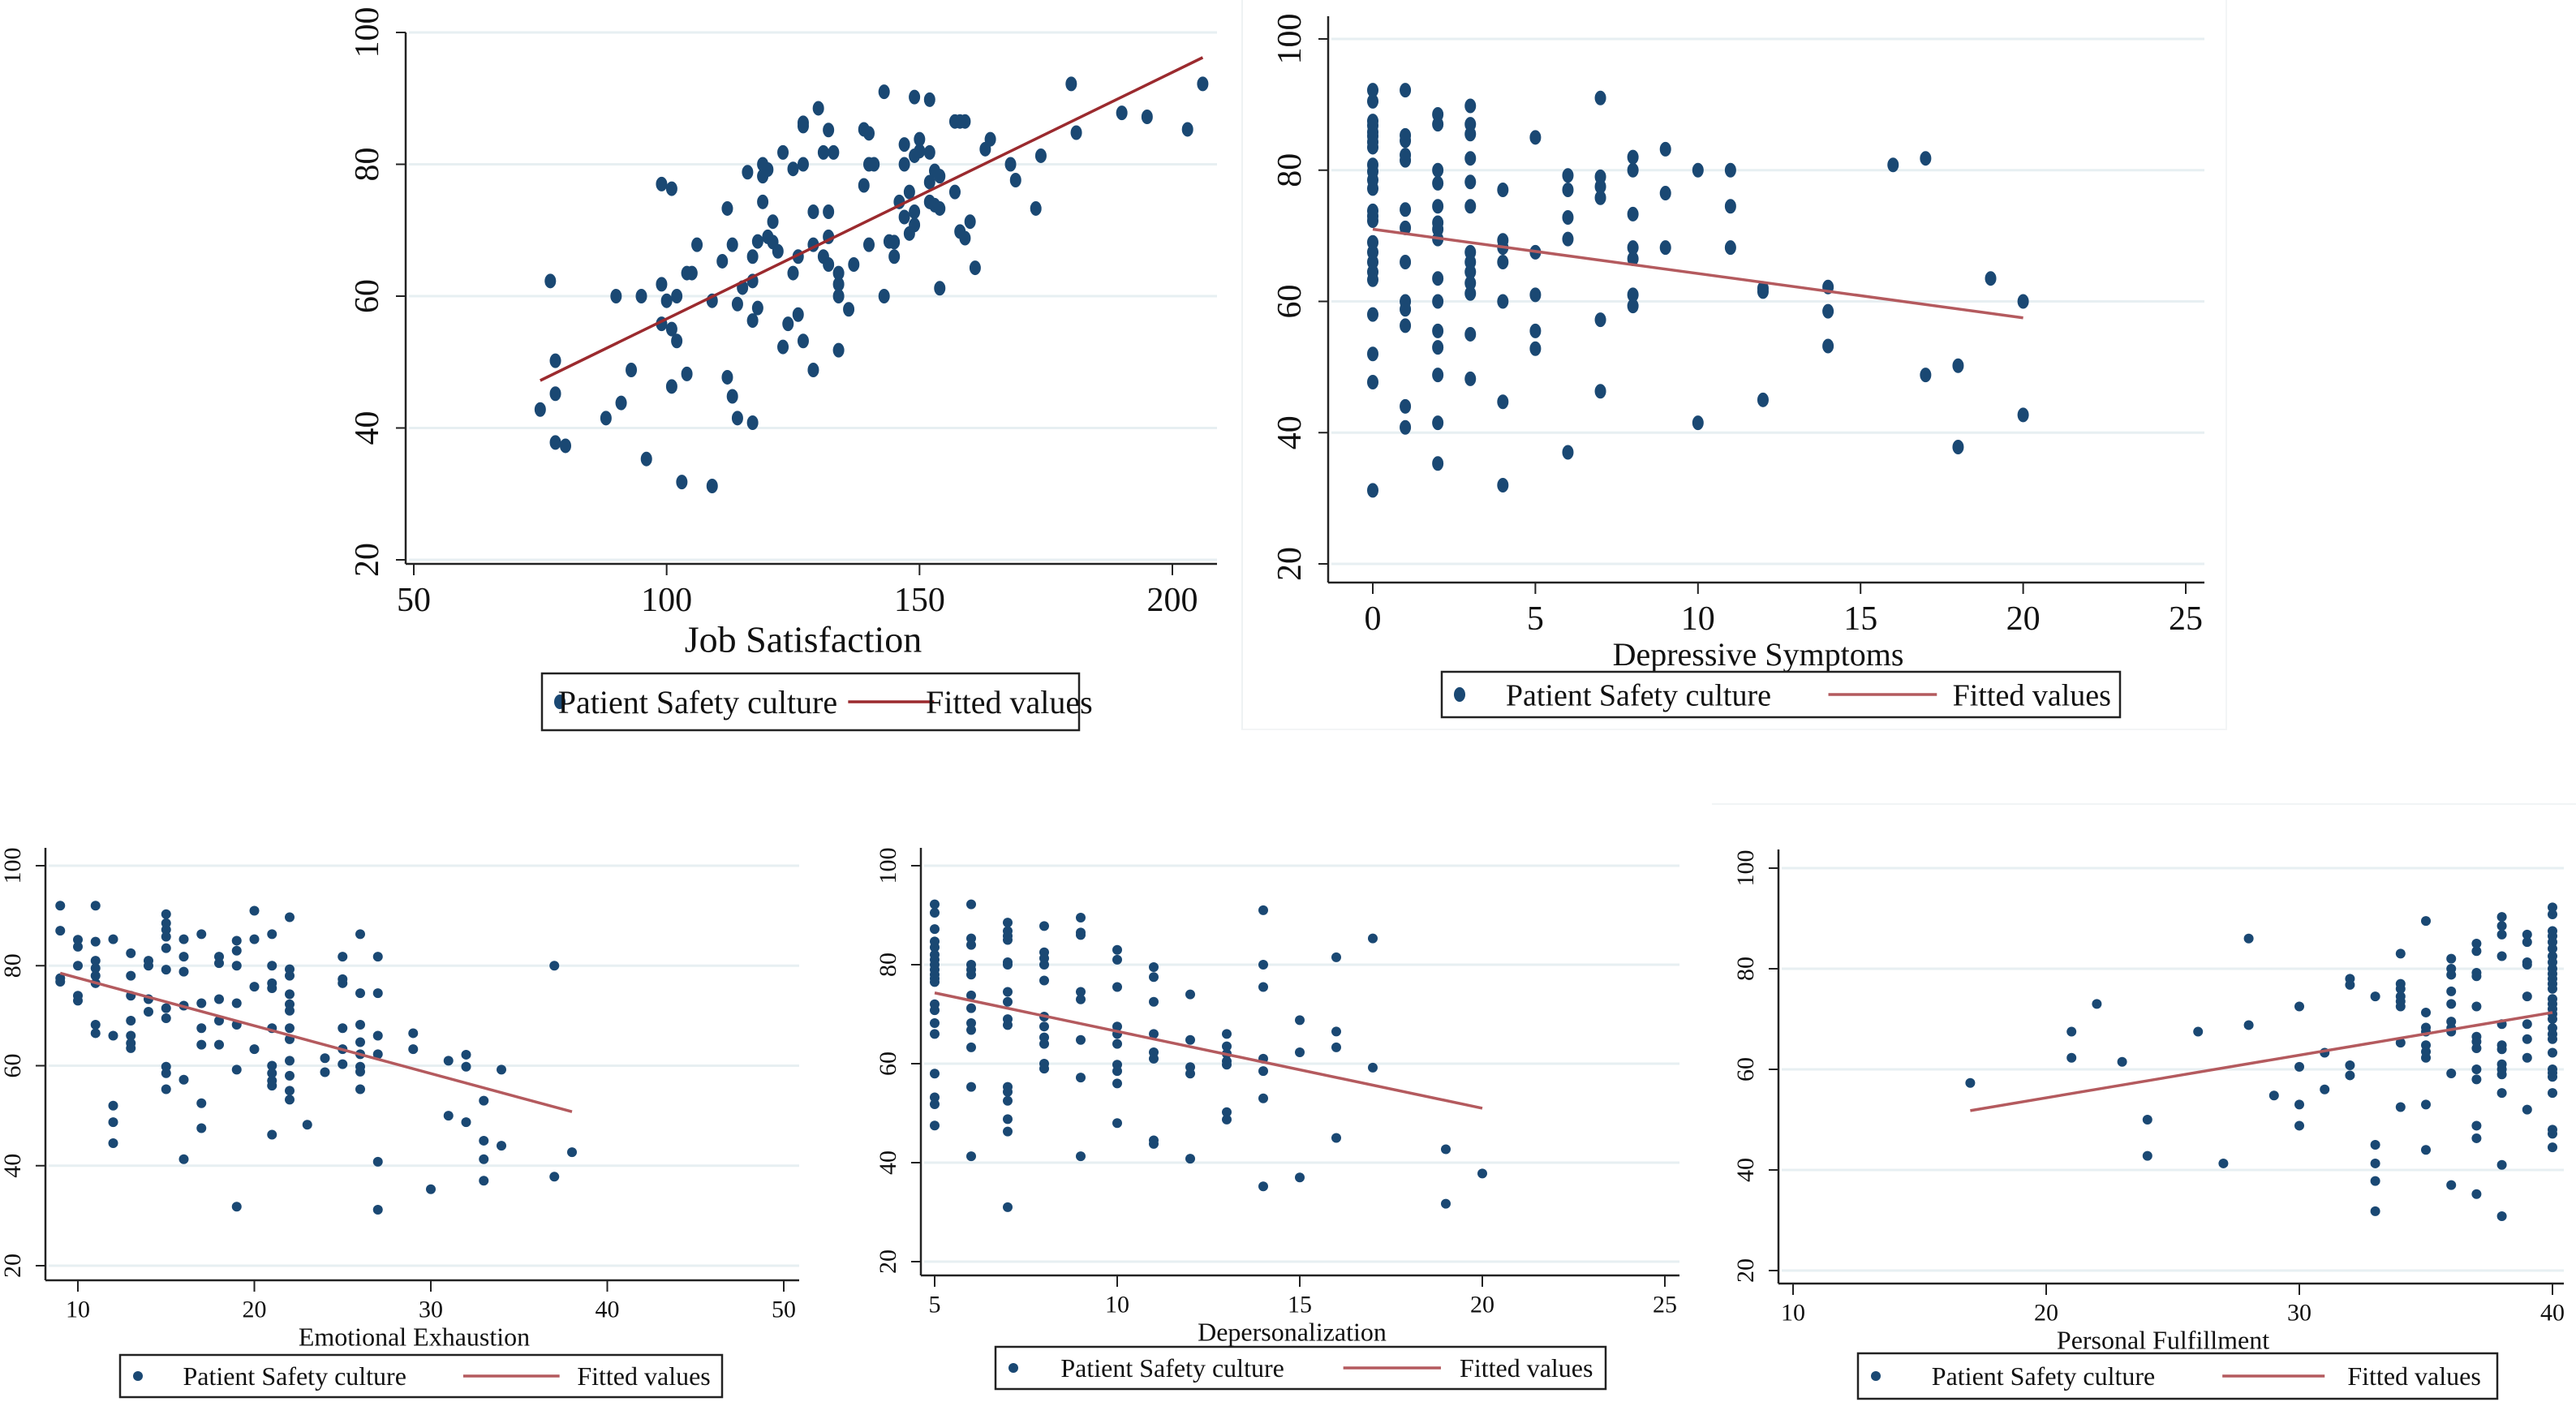 The image size is (2576, 1402). Describe the element at coordinates (377, 292) in the screenshot. I see `y-axis-ticks: 20 40 60 80 100` at that location.